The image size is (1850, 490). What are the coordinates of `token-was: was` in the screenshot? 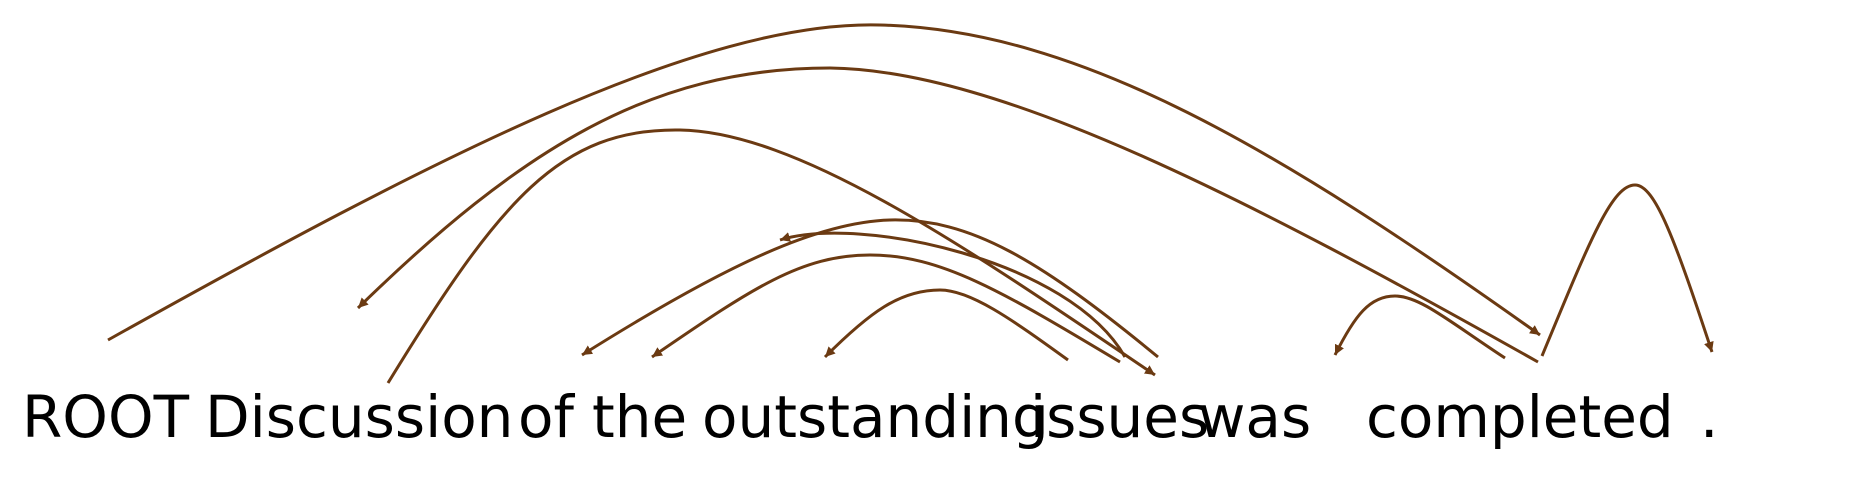 It's located at (1254, 417).